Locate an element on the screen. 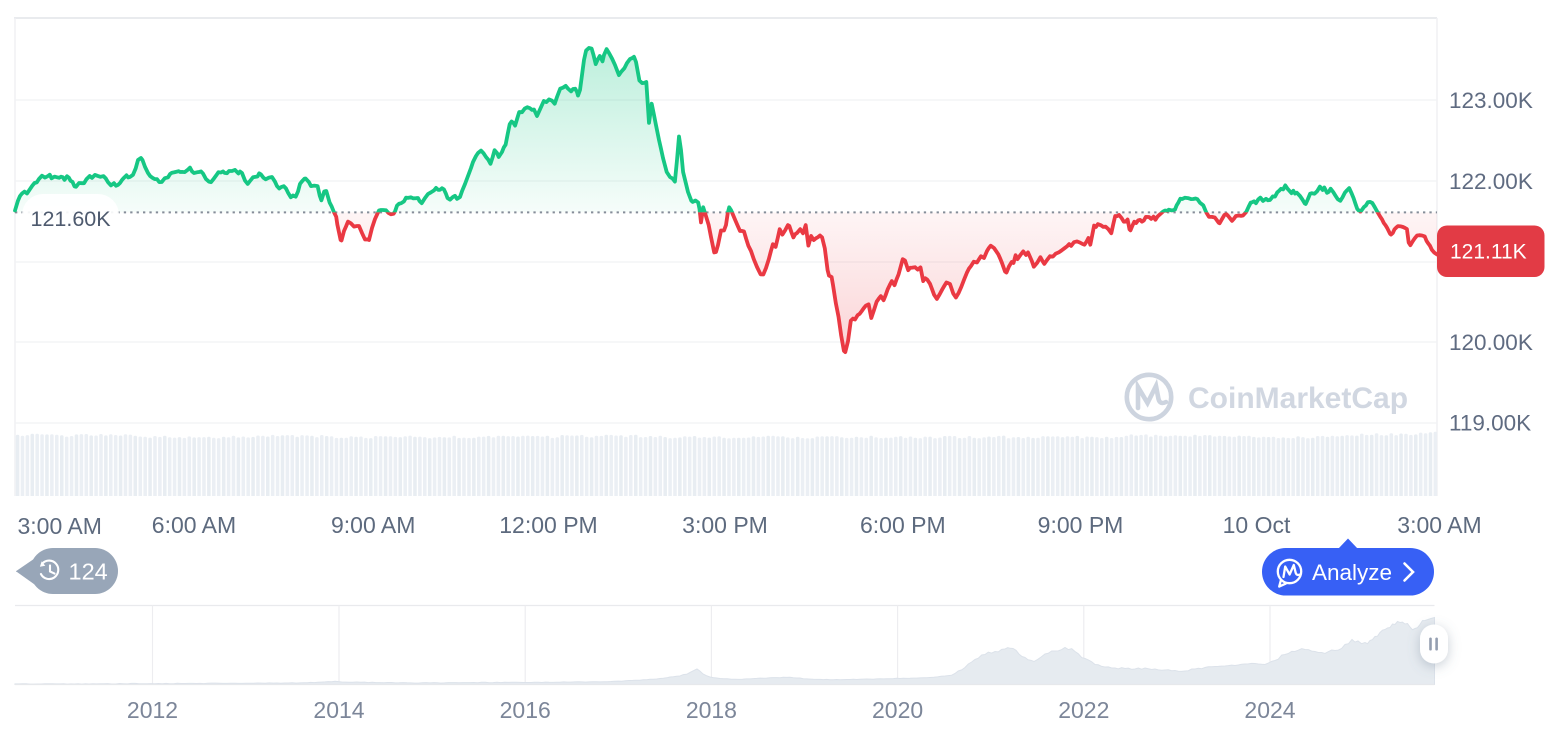 The height and width of the screenshot is (732, 1566). svg-text: 121.60K is located at coordinates (71, 219).